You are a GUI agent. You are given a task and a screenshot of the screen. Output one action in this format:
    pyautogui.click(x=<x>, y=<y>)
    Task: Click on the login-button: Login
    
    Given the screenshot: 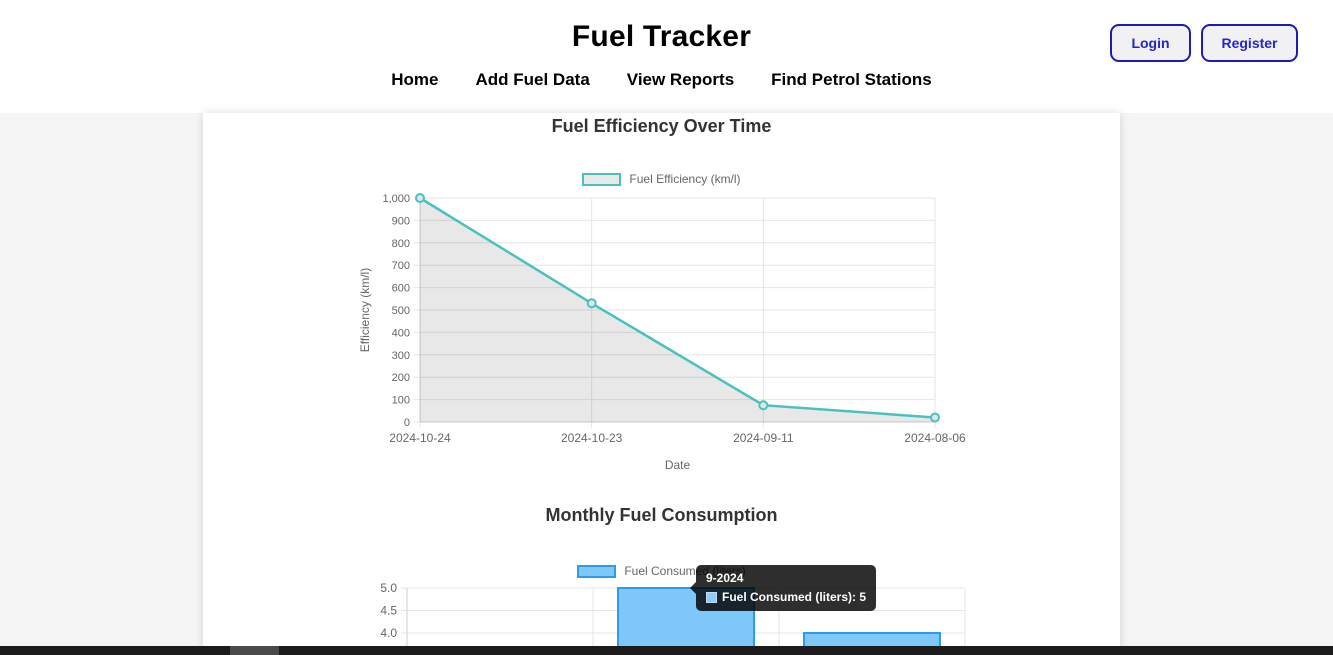 What is the action you would take?
    pyautogui.click(x=1150, y=43)
    